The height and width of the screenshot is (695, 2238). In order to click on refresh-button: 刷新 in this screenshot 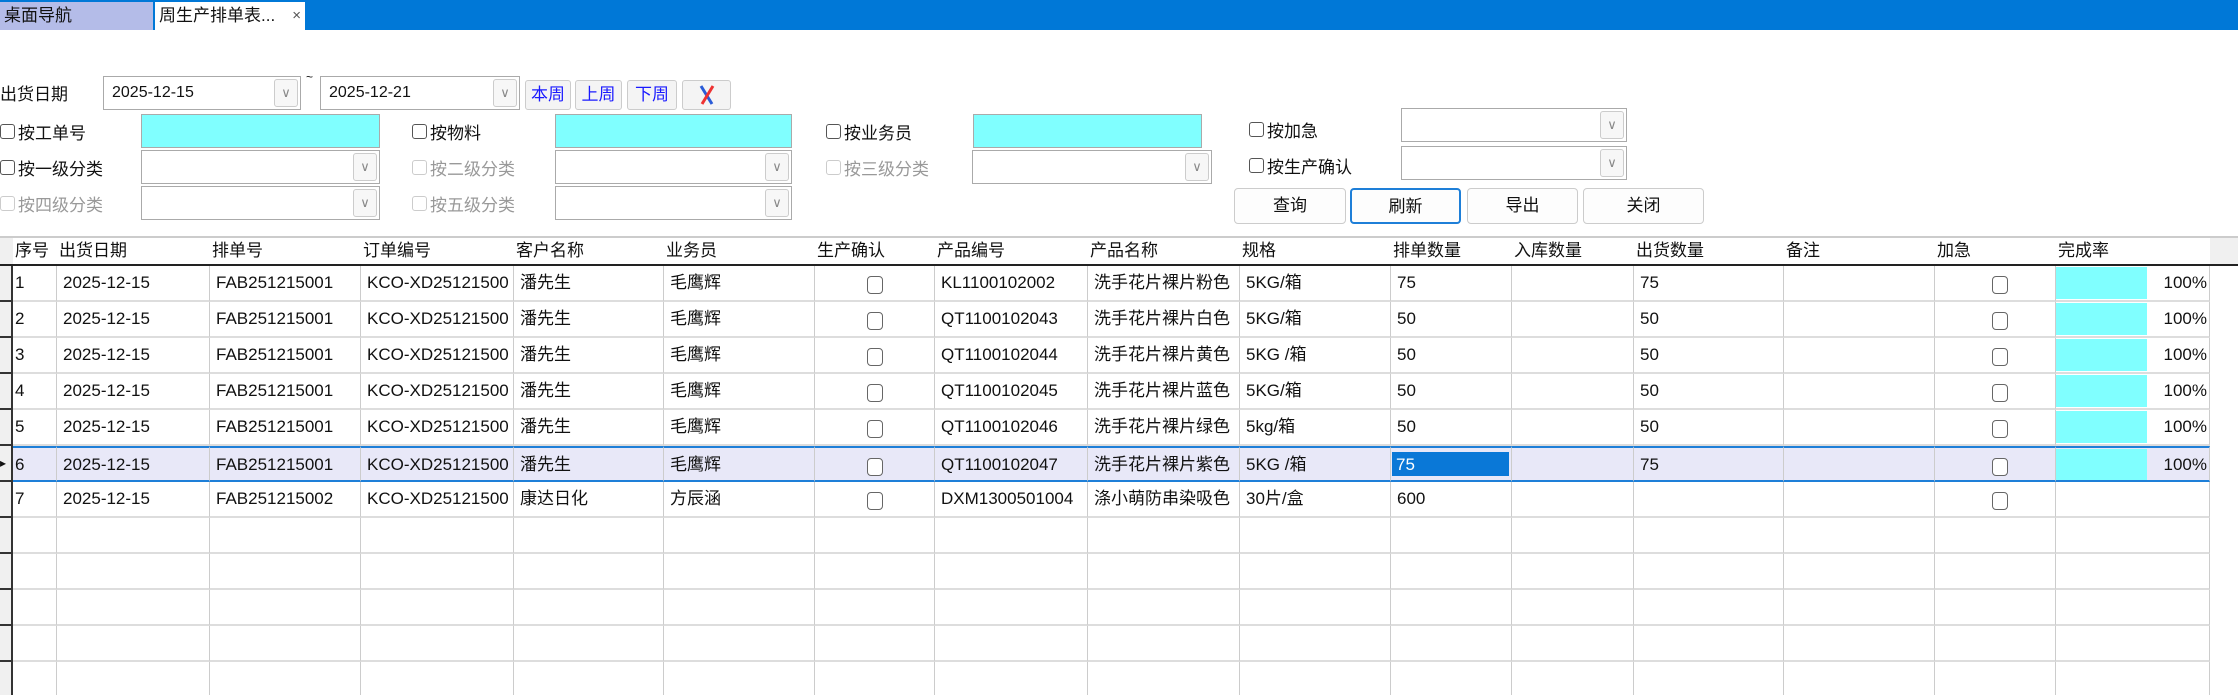, I will do `click(1405, 206)`.